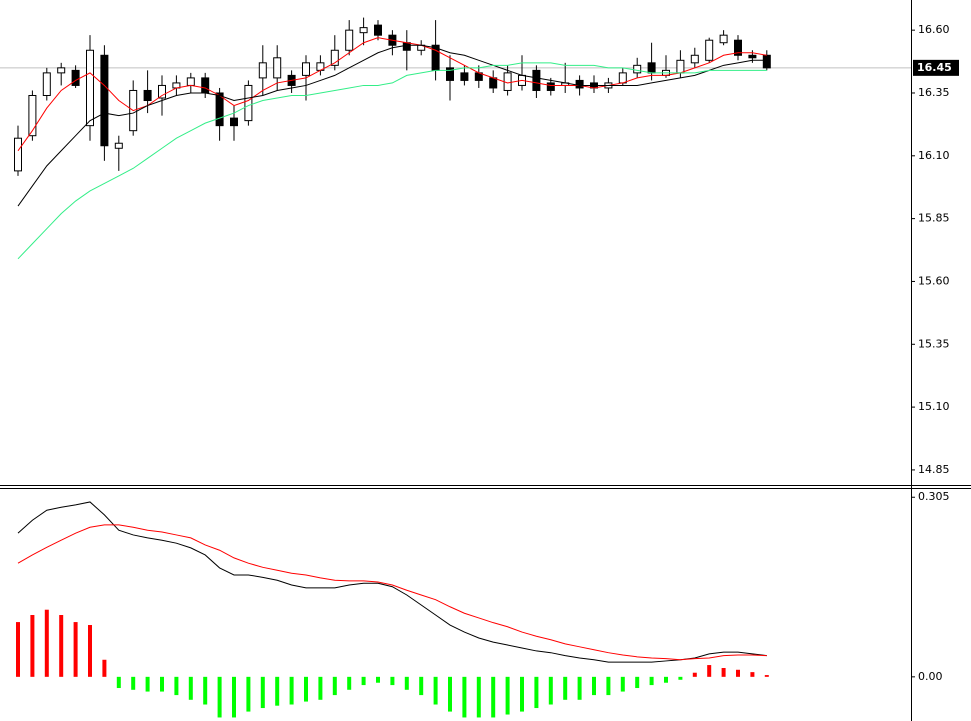 The width and height of the screenshot is (971, 721). What do you see at coordinates (934, 92) in the screenshot?
I see `y-tick-label: 16.35` at bounding box center [934, 92].